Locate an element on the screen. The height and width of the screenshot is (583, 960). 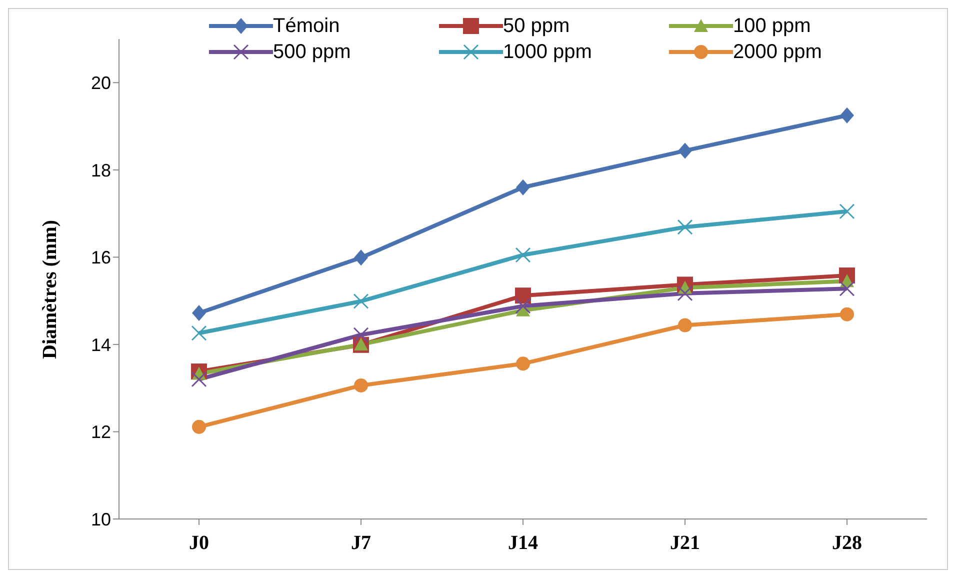
y-tick-label: 14 is located at coordinates (100, 344).